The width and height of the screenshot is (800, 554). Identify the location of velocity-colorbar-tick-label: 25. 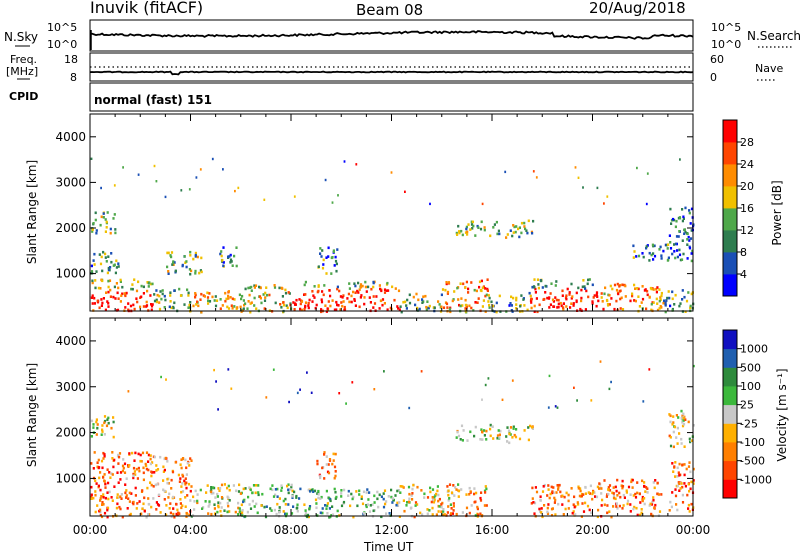
(747, 405).